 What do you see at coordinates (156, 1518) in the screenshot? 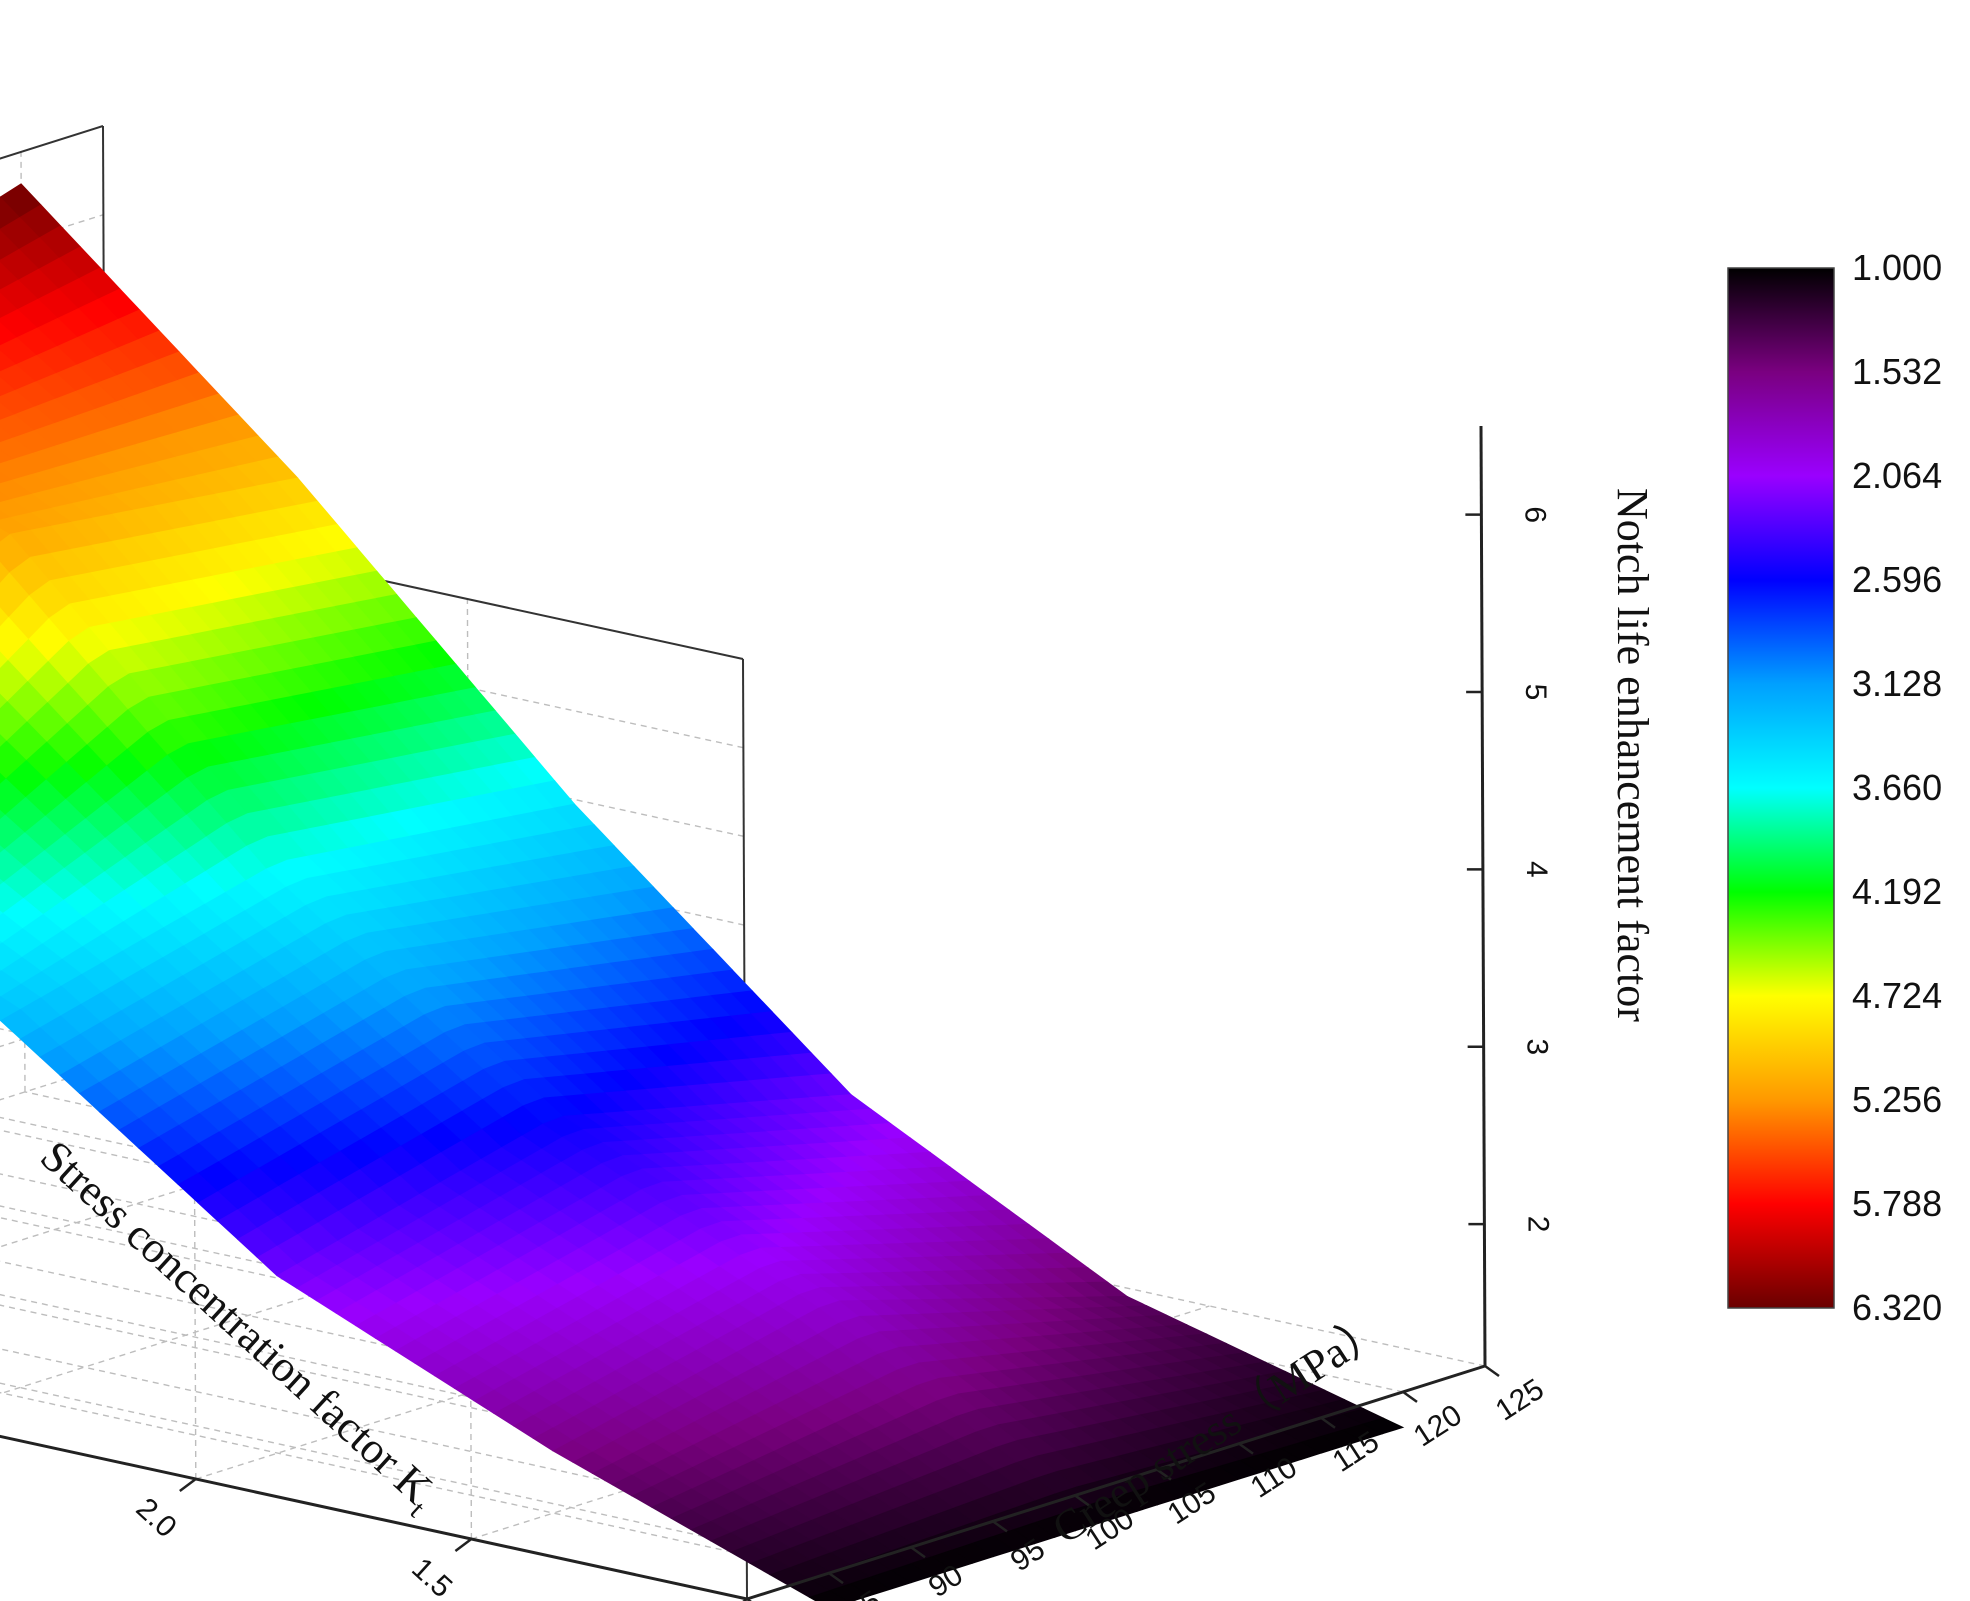
I see `y-tick-label: 2.0` at bounding box center [156, 1518].